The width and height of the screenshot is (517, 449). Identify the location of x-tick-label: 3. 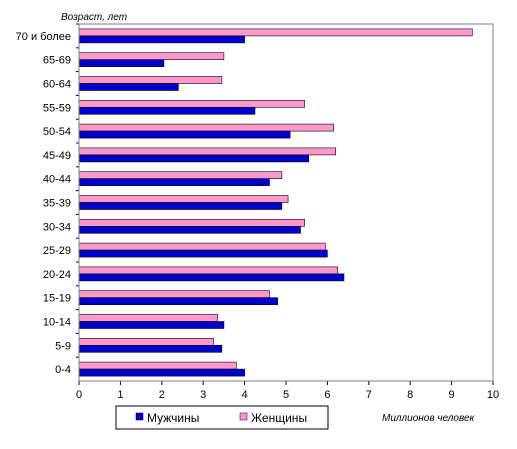
(203, 395).